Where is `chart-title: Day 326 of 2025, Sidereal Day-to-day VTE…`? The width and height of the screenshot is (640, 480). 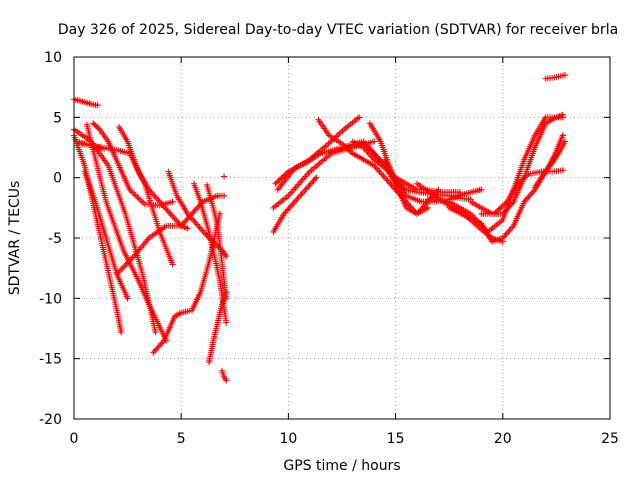
chart-title: Day 326 of 2025, Sidereal Day-to-day VTE… is located at coordinates (338, 30).